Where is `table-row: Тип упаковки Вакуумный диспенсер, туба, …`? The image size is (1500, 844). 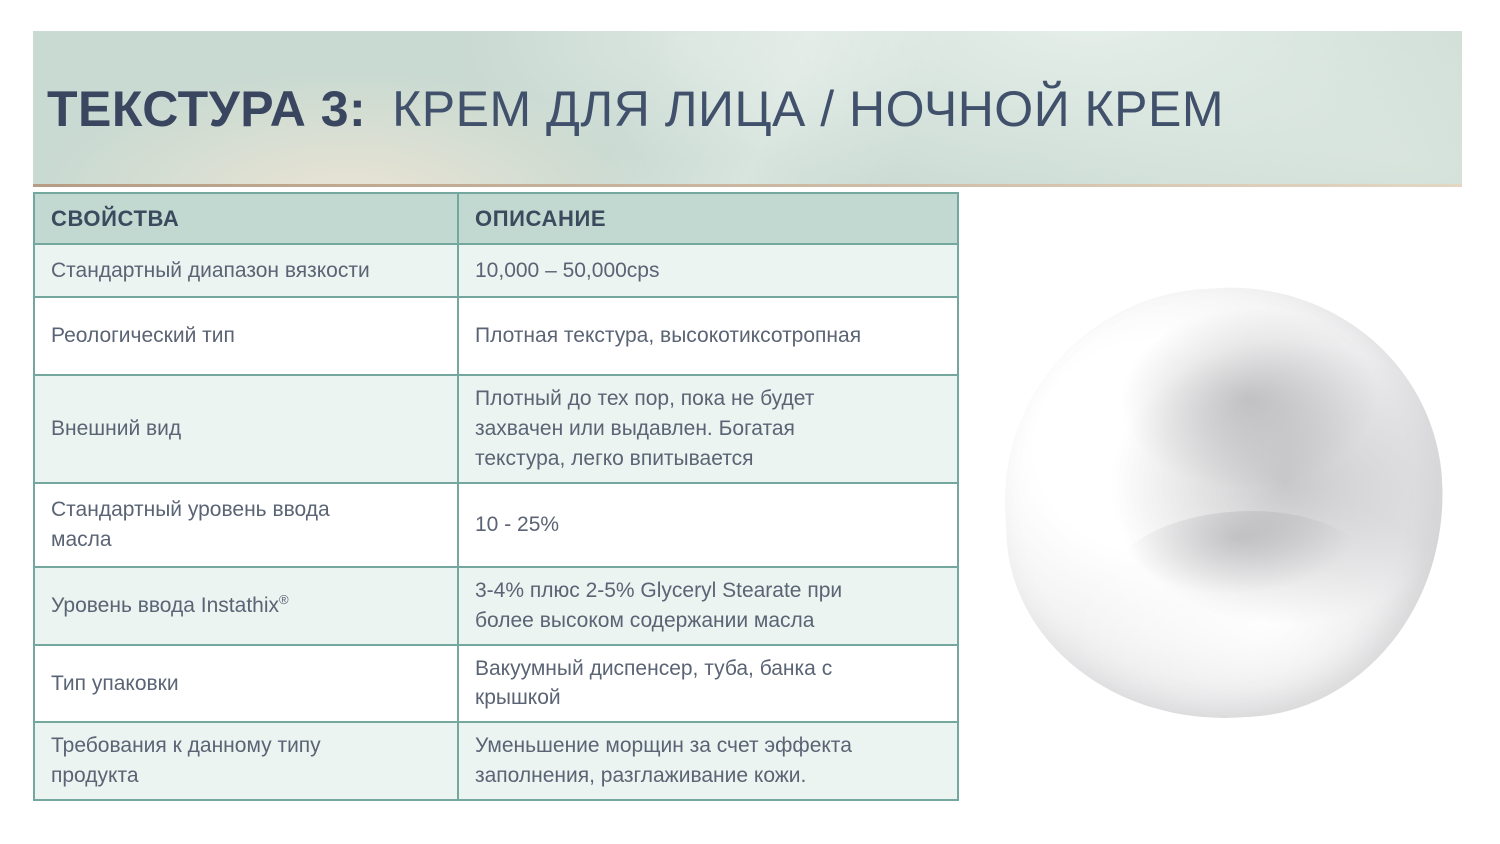
table-row: Тип упаковки Вакуумный диспенсер, туба, … is located at coordinates (496, 683).